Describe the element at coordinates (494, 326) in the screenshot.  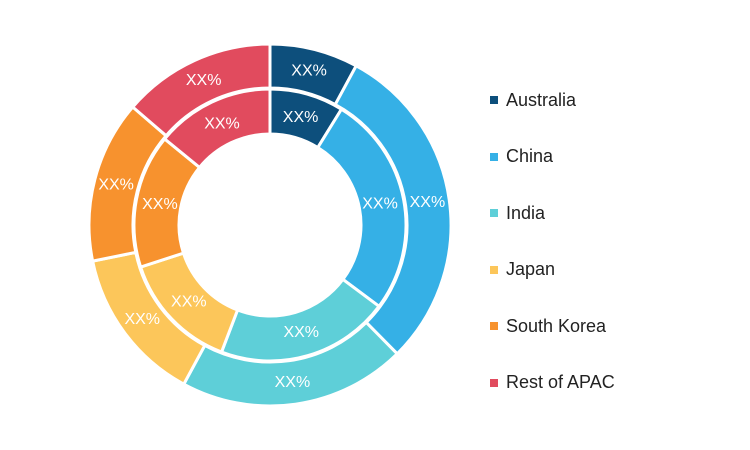
I see `legend-swatch-south-korea` at that location.